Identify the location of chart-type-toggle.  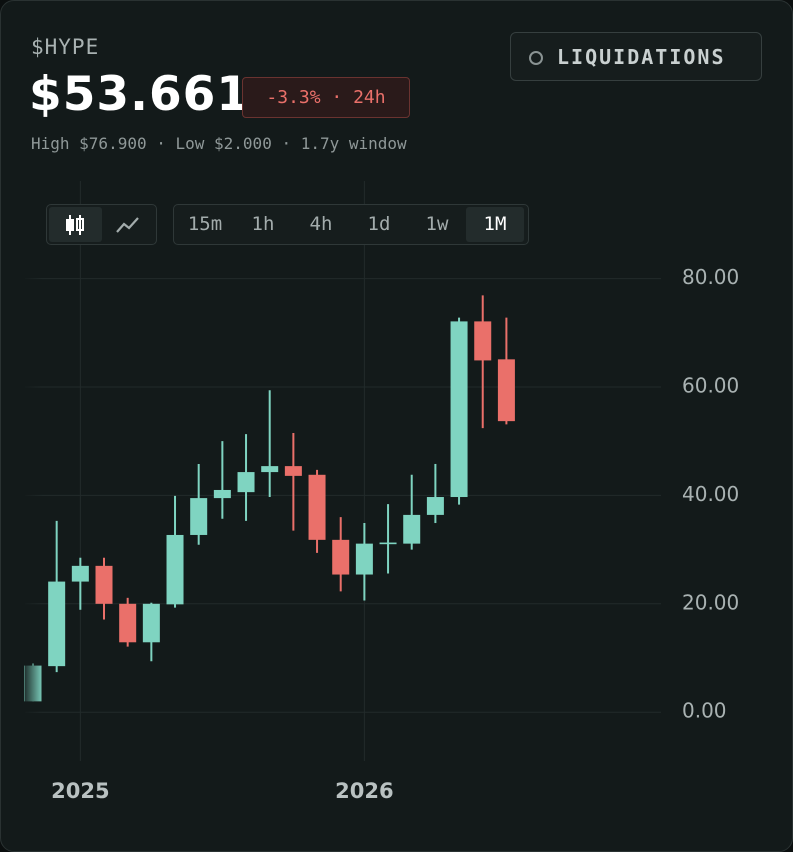
(101, 224).